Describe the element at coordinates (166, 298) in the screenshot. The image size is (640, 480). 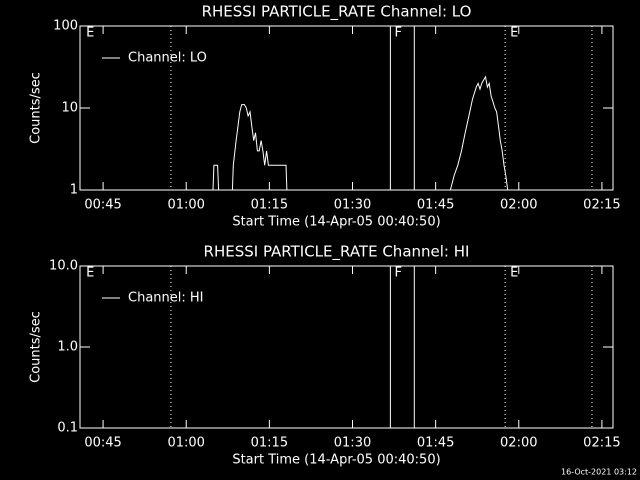
I see `legend-label: Channel: HI` at that location.